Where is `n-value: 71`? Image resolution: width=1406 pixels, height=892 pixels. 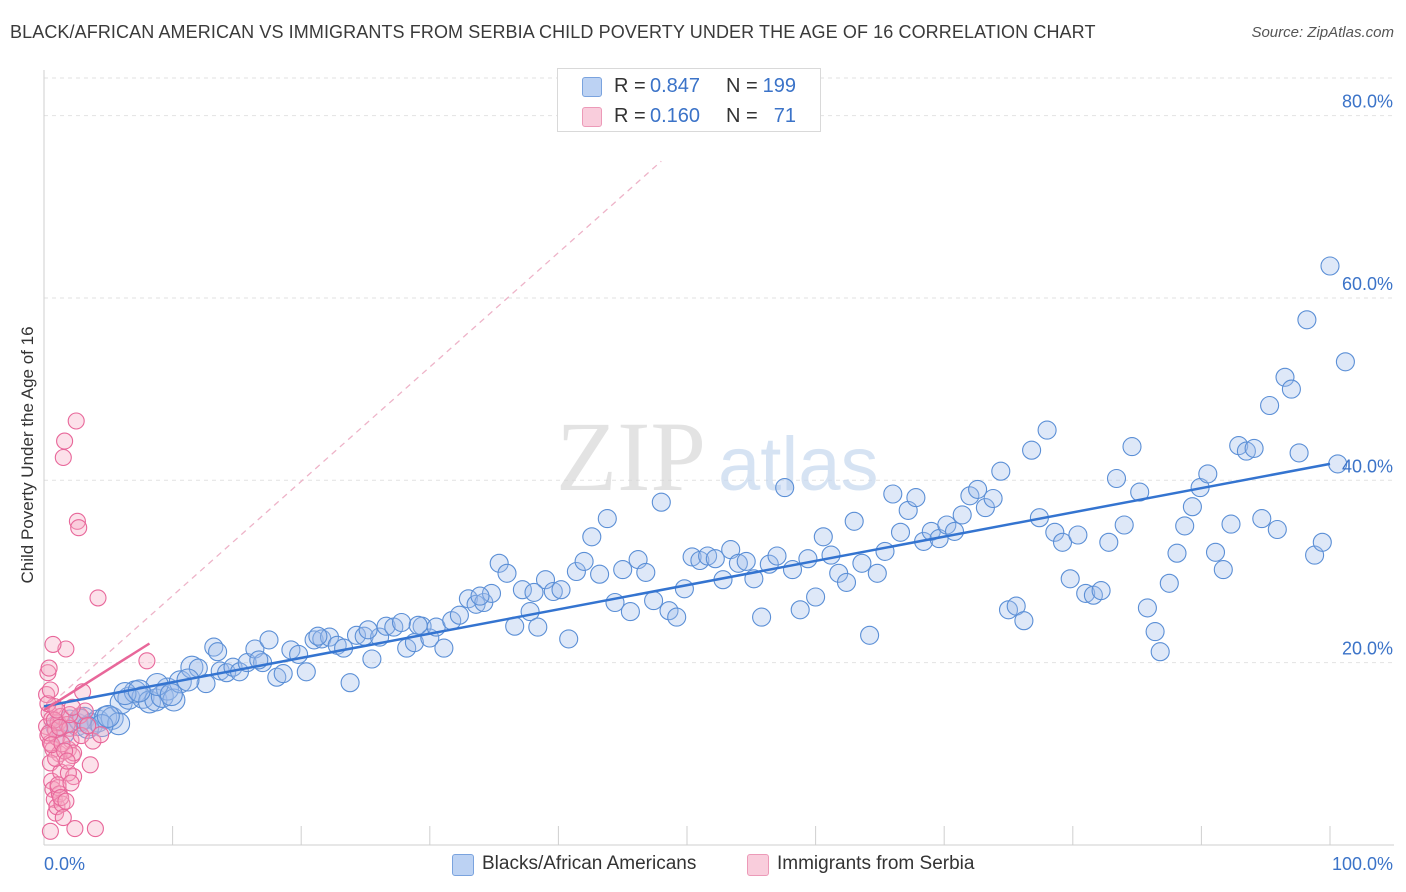 n-value: 71 is located at coordinates (784, 116).